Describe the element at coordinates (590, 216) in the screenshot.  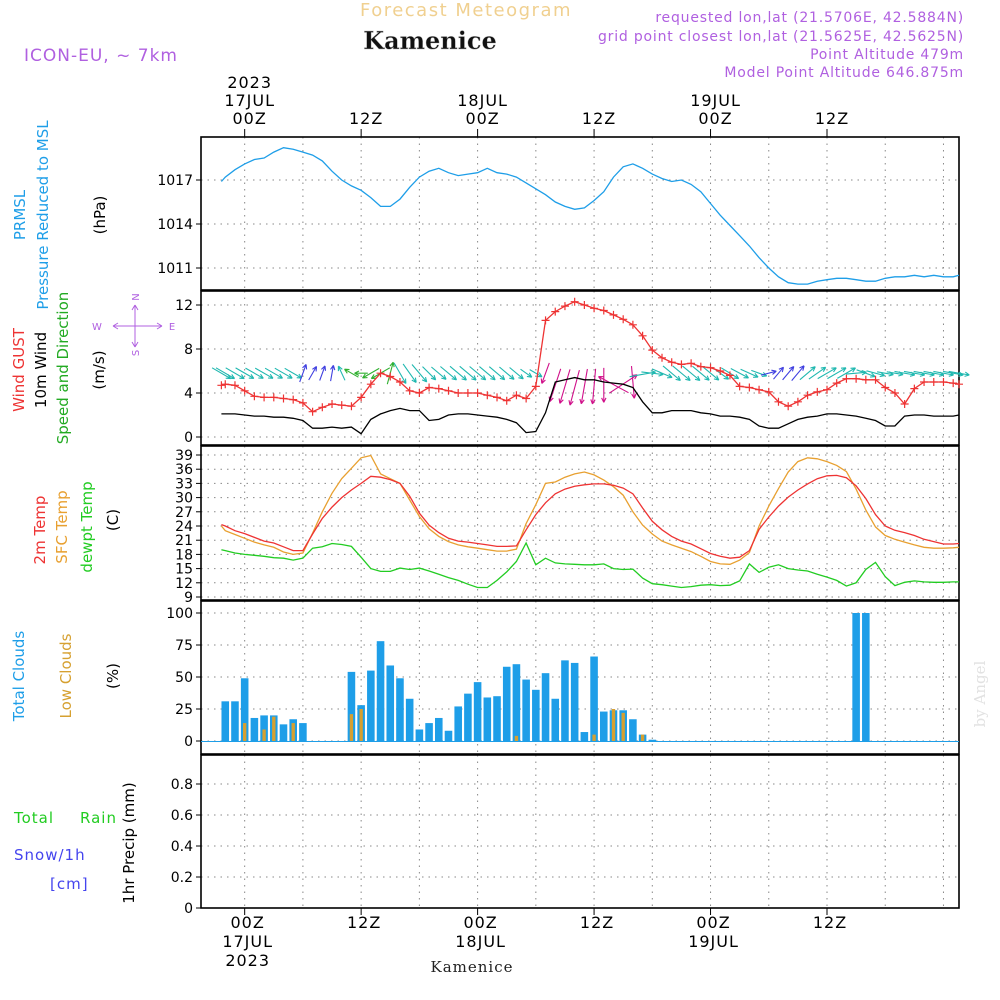
I see `pressure-line` at that location.